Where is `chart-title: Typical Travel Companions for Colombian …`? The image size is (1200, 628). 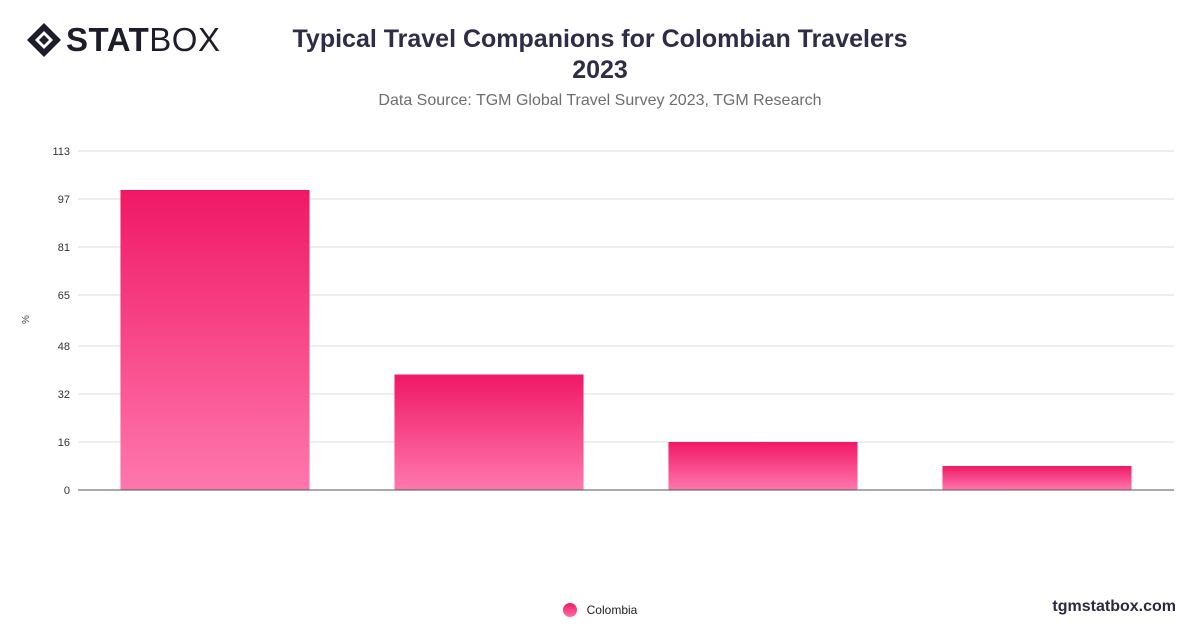 chart-title: Typical Travel Companions for Colombian … is located at coordinates (600, 55).